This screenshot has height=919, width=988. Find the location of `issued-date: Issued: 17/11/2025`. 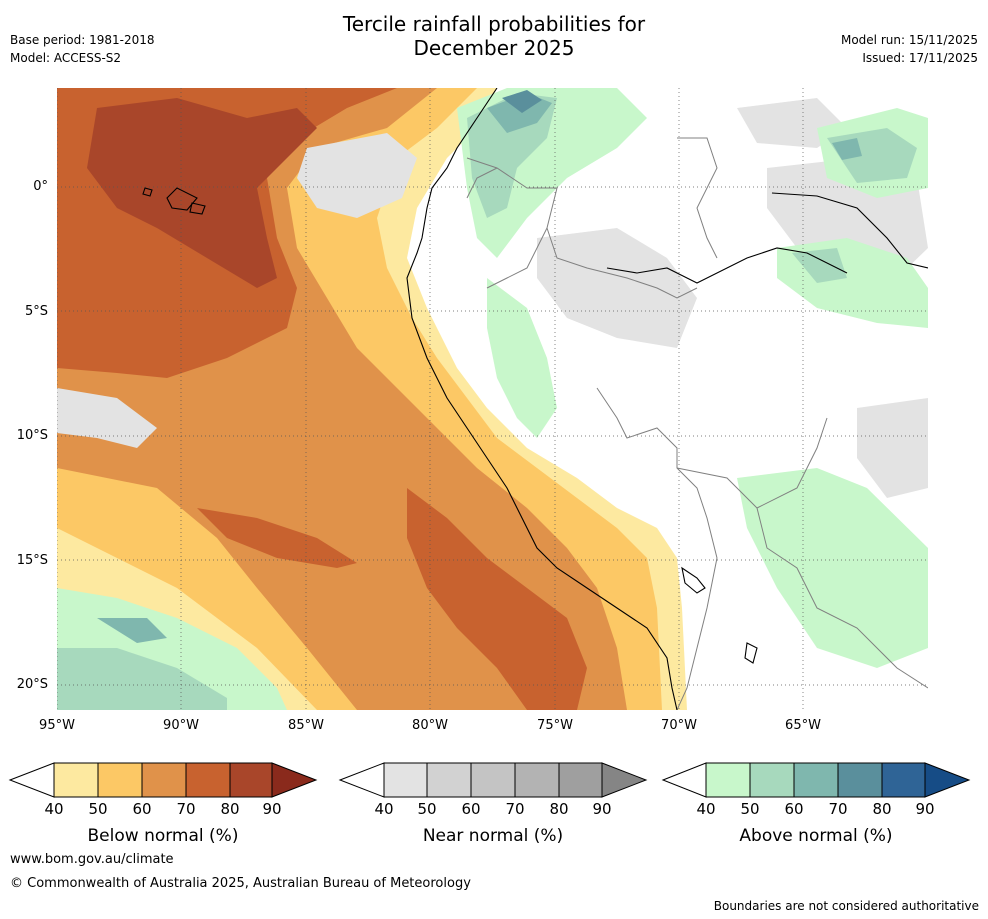

issued-date: Issued: 17/11/2025 is located at coordinates (920, 58).